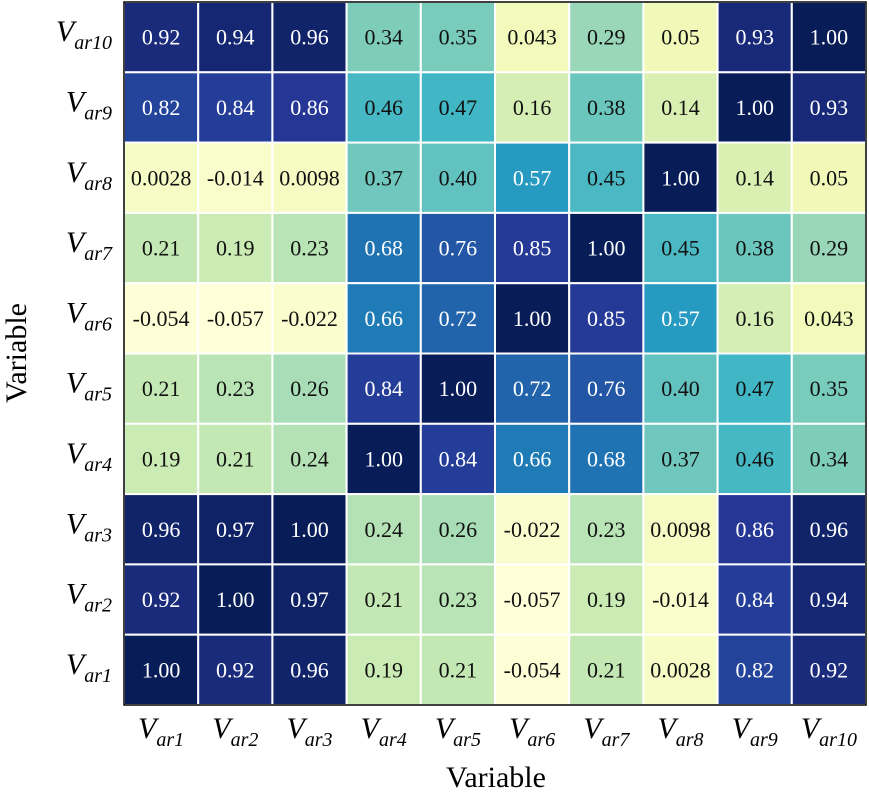 The width and height of the screenshot is (869, 799). Describe the element at coordinates (235, 388) in the screenshot. I see `cell-value-label: 0.23` at that location.